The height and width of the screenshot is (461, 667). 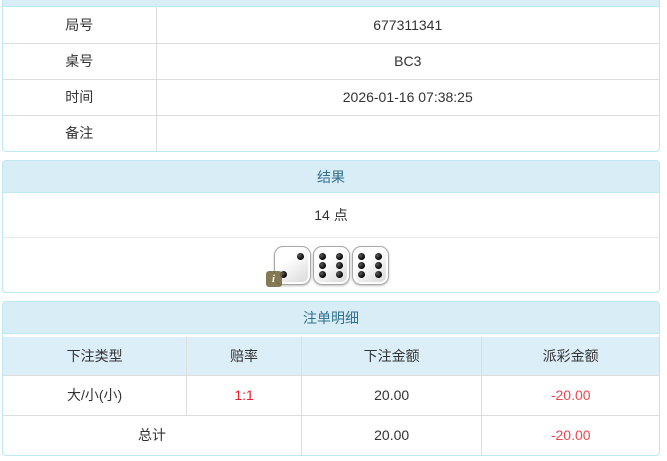 I want to click on info-label-remark: 备注, so click(x=80, y=132).